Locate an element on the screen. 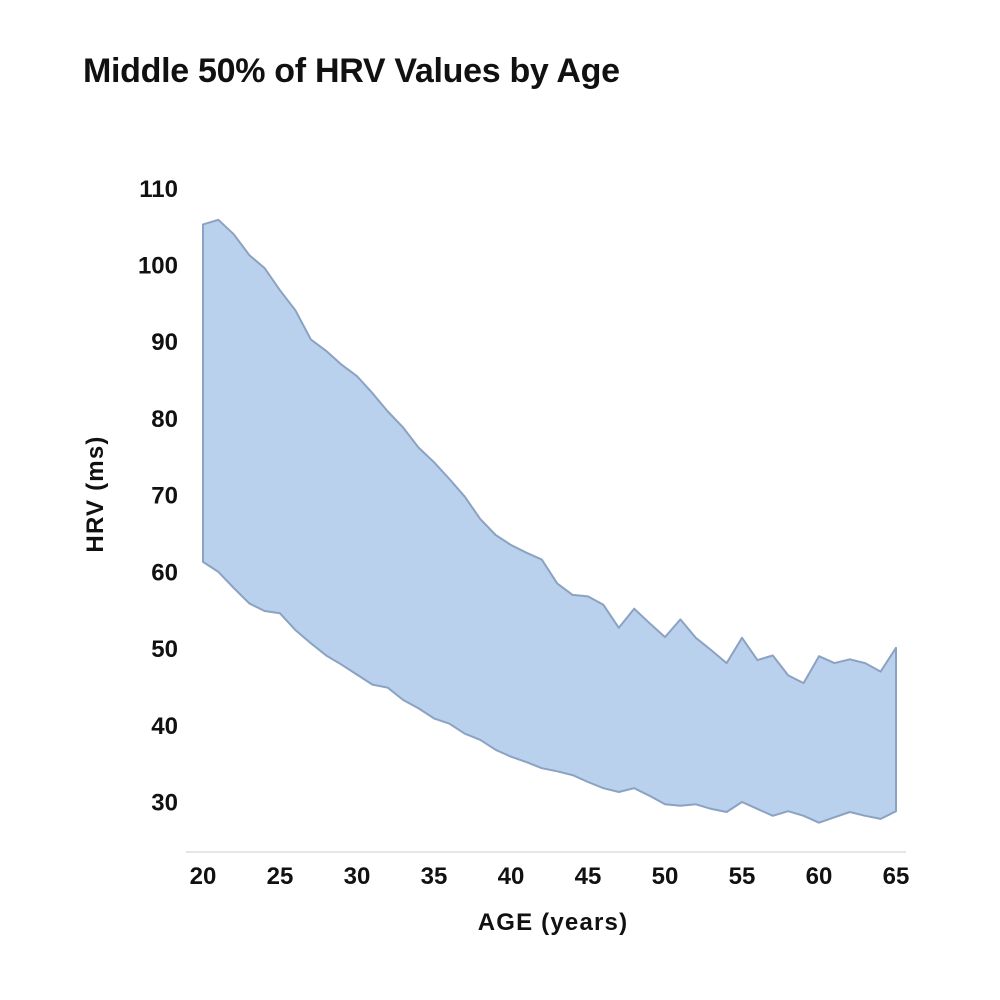  x-tick-label: 55 is located at coordinates (742, 876).